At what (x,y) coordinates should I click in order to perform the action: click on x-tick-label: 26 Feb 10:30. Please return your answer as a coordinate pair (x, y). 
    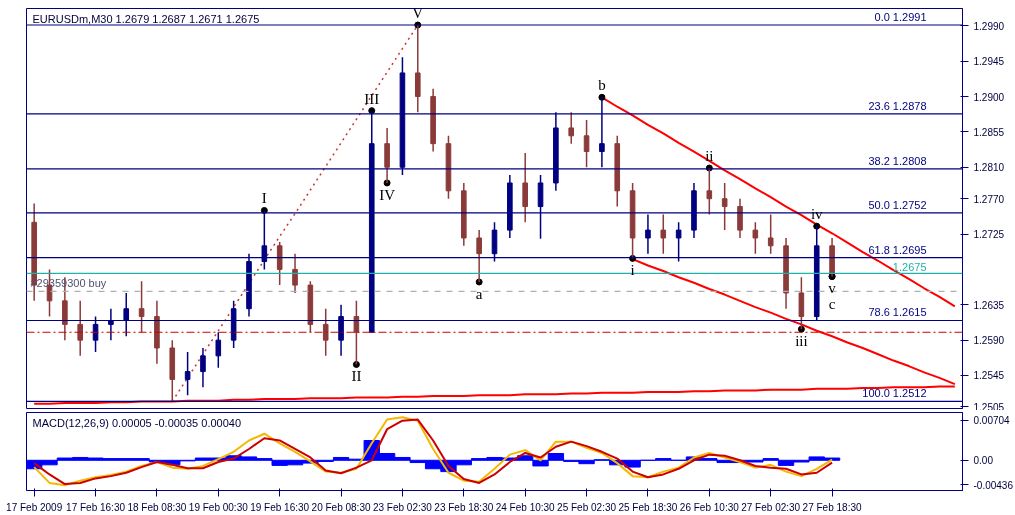
    Looking at the image, I should click on (709, 507).